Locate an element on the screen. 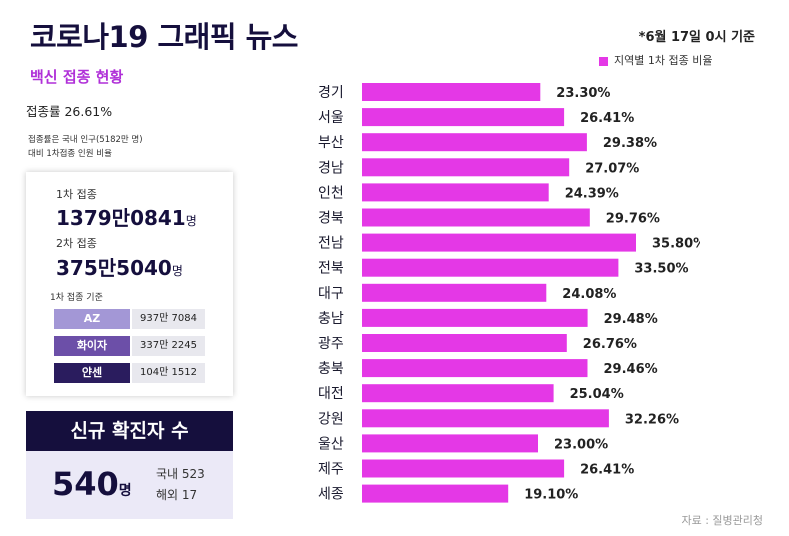 Image resolution: width=789 pixels, height=536 pixels. second-dose-unit: 명 is located at coordinates (177, 271).